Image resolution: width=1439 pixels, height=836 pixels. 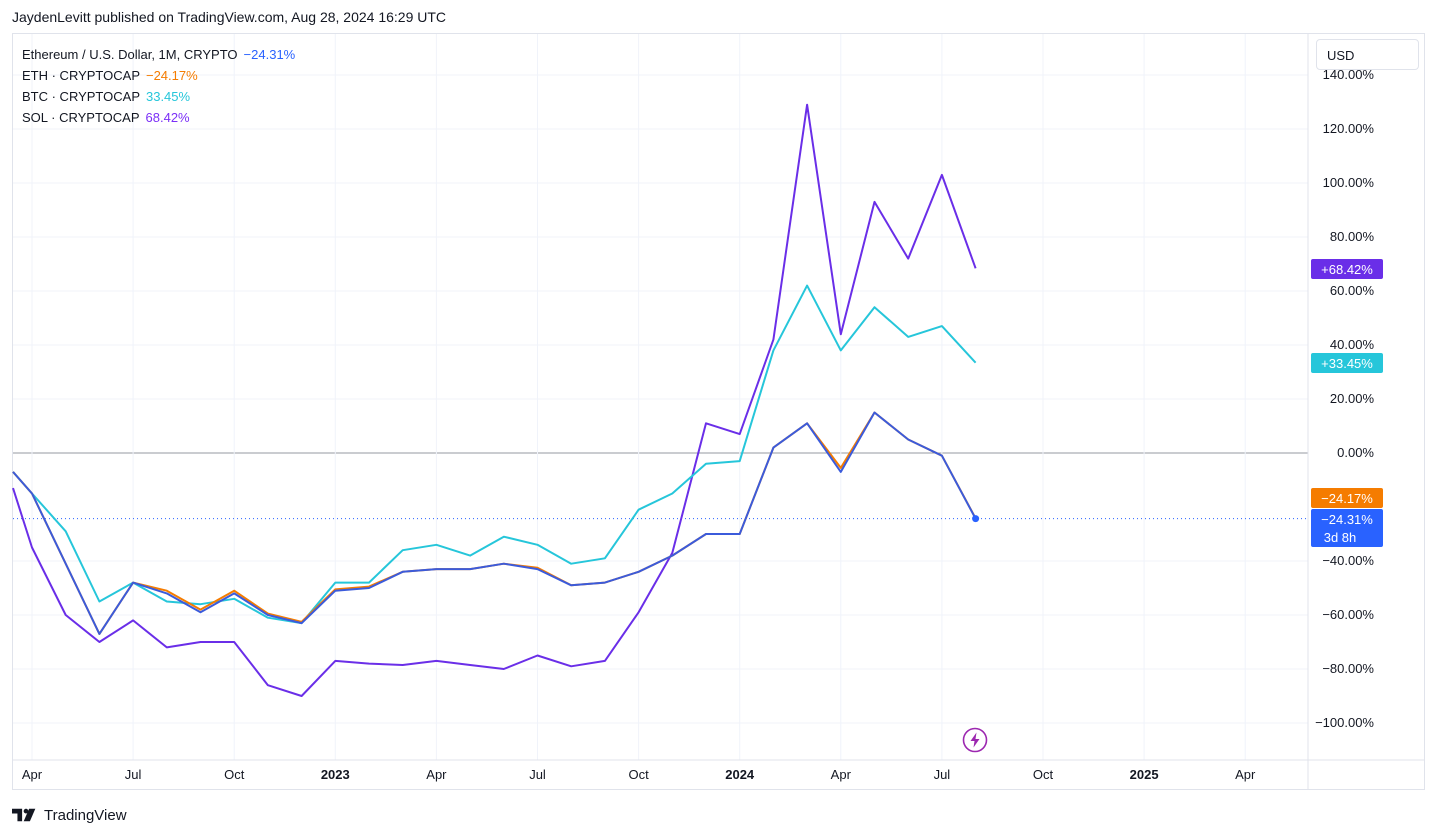 What do you see at coordinates (1340, 537) in the screenshot?
I see `price-label-countdown: 3d 8h` at bounding box center [1340, 537].